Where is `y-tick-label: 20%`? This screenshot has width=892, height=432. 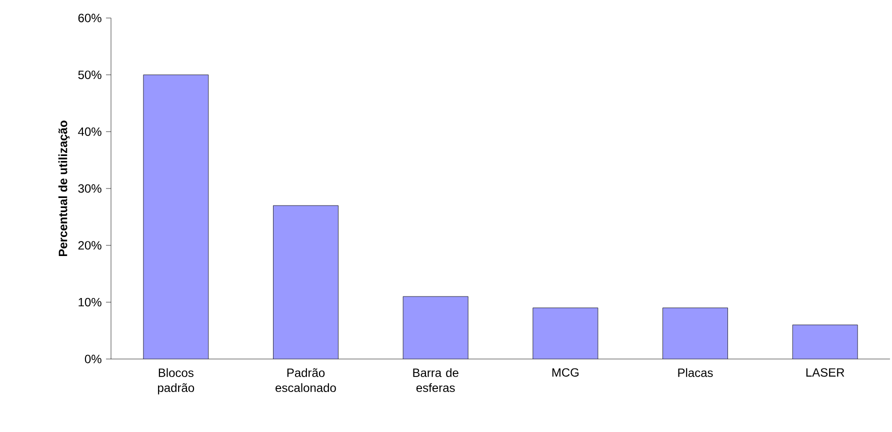 y-tick-label: 20% is located at coordinates (90, 245).